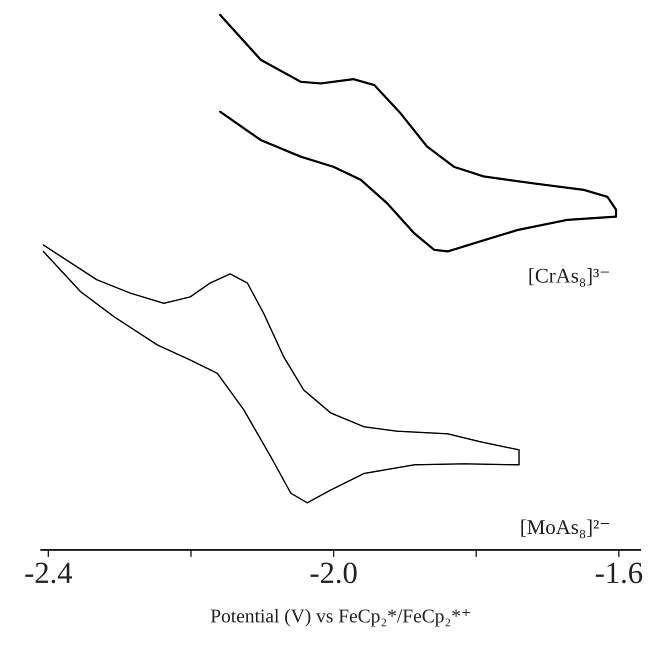 This screenshot has height=650, width=654. I want to click on x-axis-title: Potential (V) vs FeCp₂*/FeCp₂*⁺, so click(340, 617).